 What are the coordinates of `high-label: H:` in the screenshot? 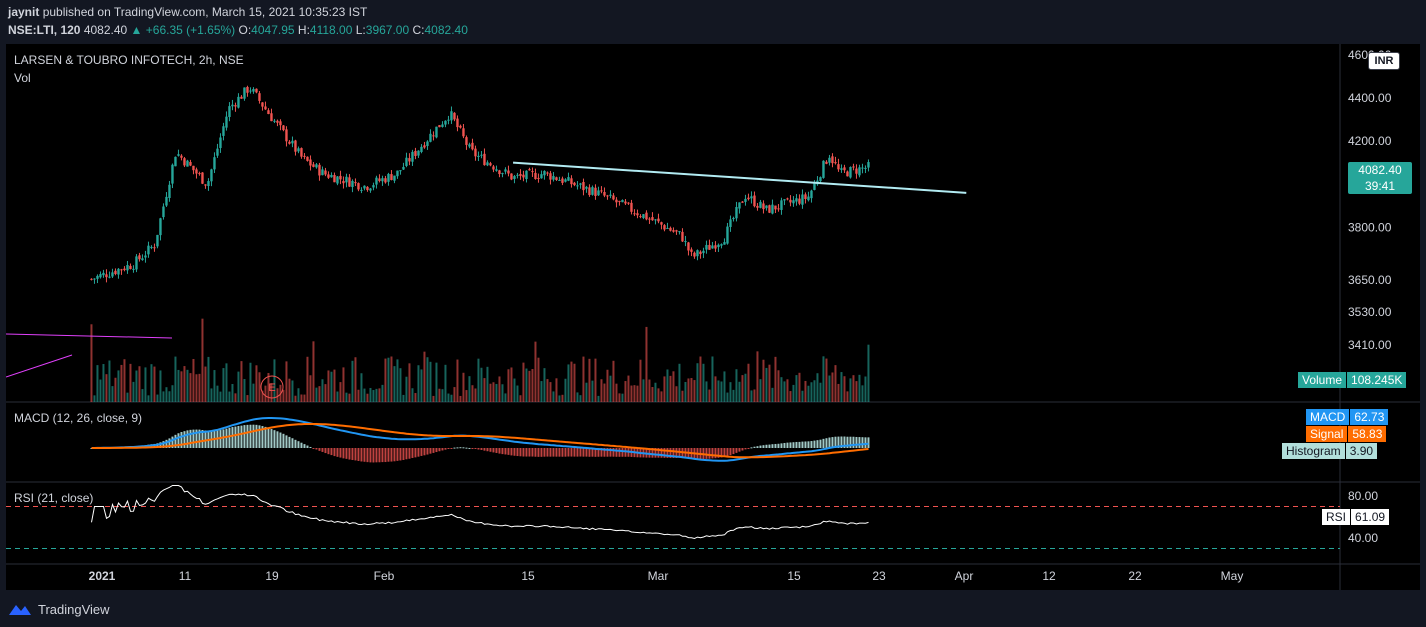 It's located at (303, 30).